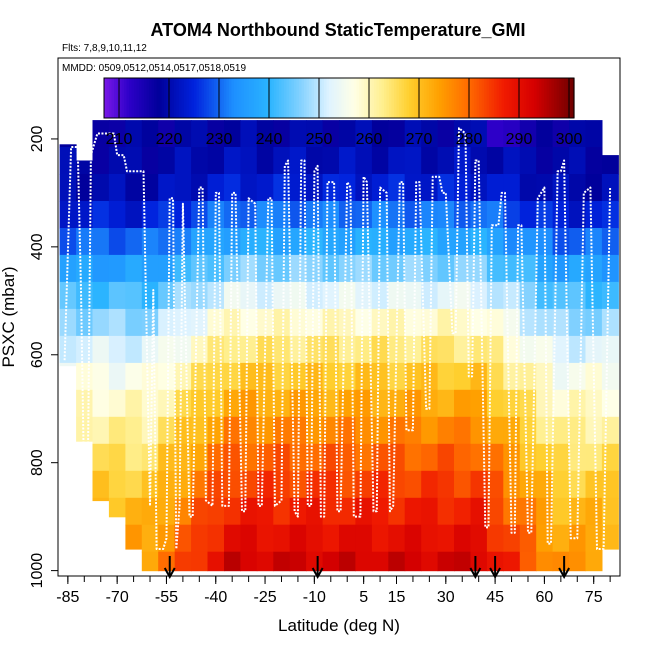  I want to click on x-axis-label: Latitude (deg N), so click(339, 625).